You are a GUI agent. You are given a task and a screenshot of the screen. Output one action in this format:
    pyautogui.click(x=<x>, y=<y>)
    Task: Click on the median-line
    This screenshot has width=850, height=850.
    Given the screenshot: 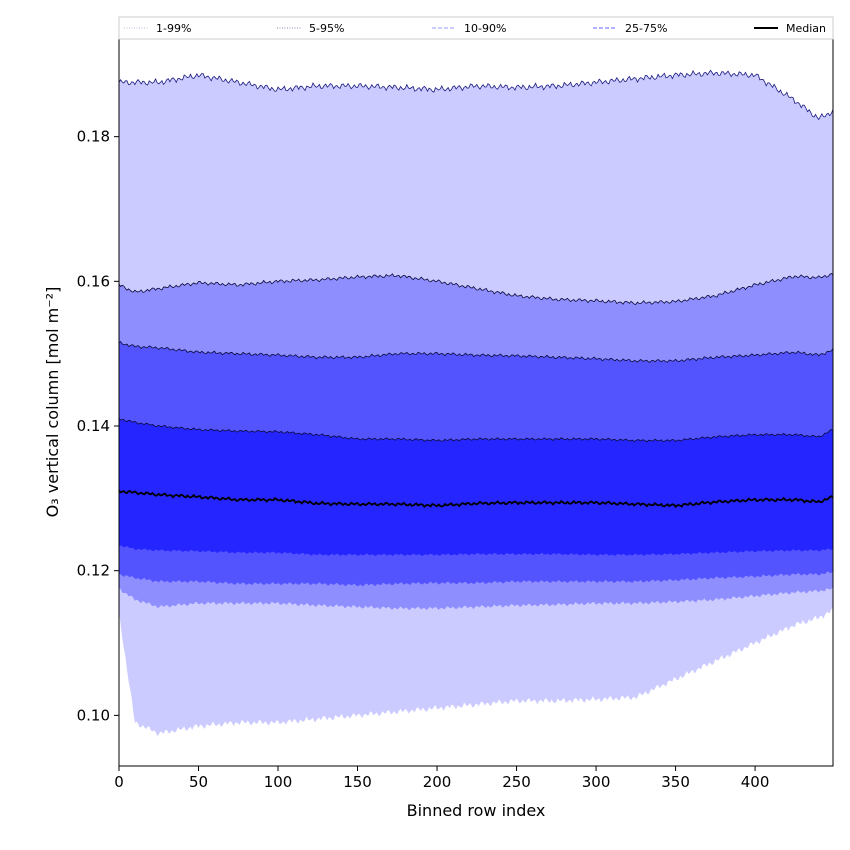 What is the action you would take?
    pyautogui.click(x=476, y=499)
    